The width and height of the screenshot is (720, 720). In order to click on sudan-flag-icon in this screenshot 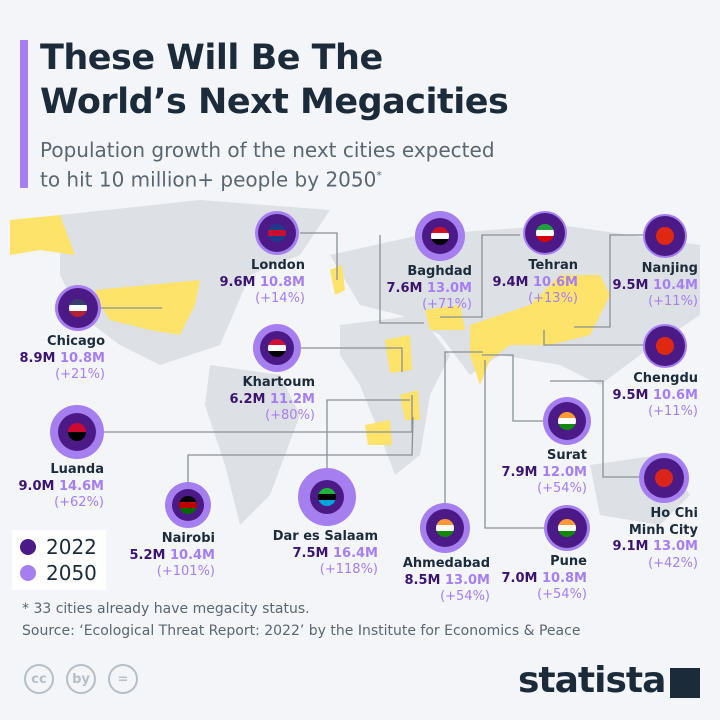, I will do `click(277, 348)`.